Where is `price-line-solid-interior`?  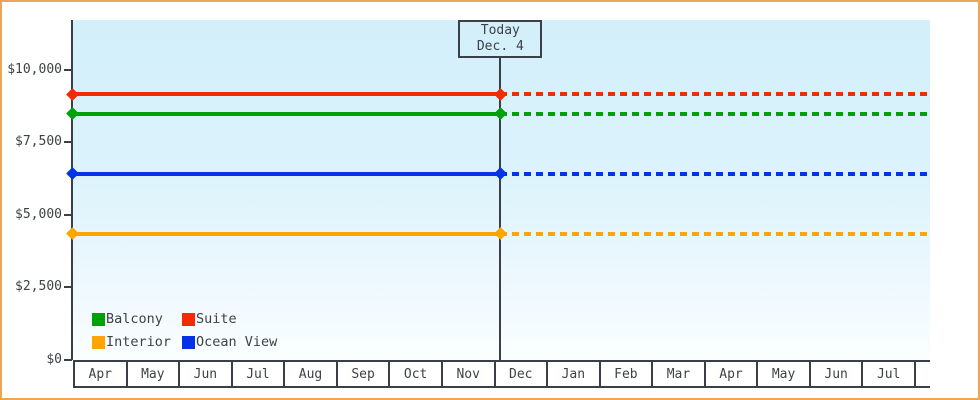
price-line-solid-interior is located at coordinates (287, 233).